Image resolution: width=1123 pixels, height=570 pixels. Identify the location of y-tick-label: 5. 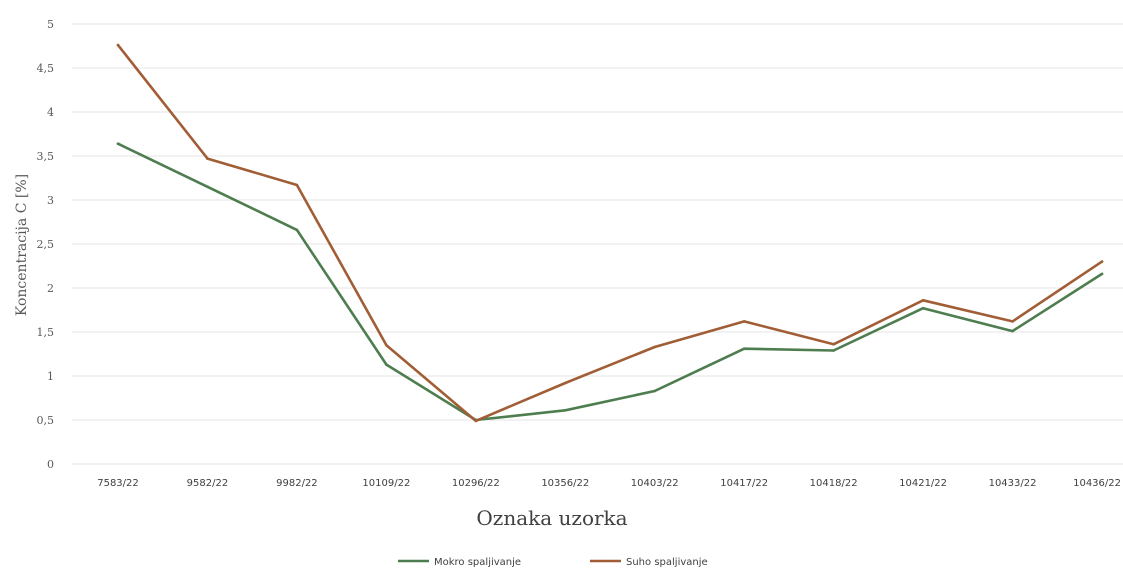
(50, 24).